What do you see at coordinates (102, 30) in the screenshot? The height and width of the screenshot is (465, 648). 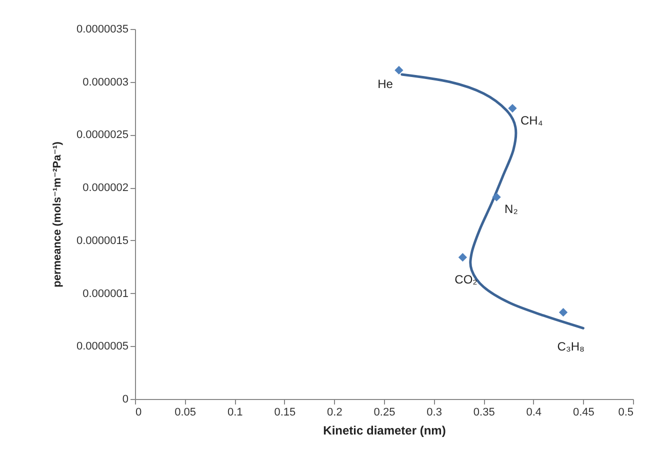 I see `y-tick-label: 0.0000035` at bounding box center [102, 30].